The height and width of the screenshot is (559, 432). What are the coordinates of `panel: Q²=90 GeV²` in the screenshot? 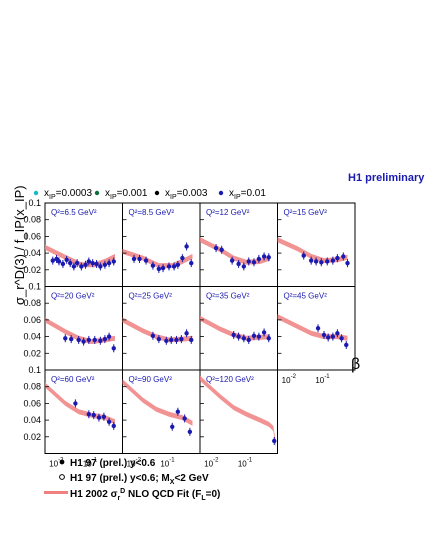 It's located at (161, 411).